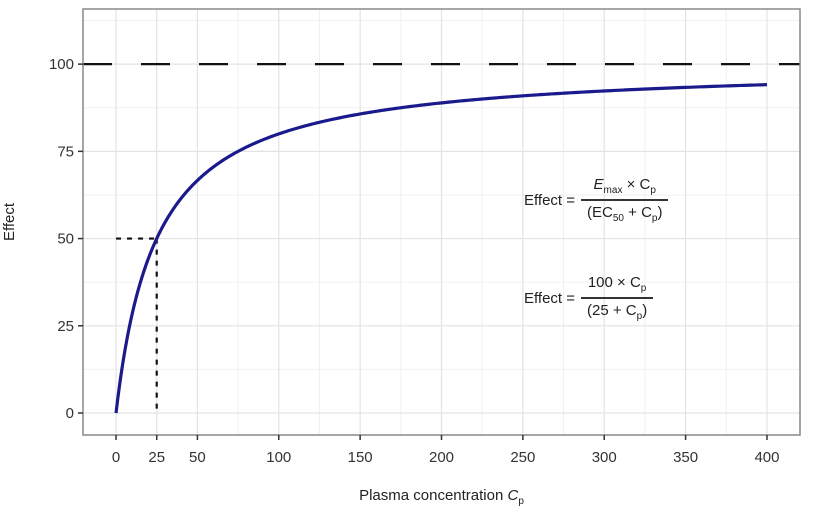 Image resolution: width=817 pixels, height=512 pixels. I want to click on x-tick-label: 50, so click(197, 457).